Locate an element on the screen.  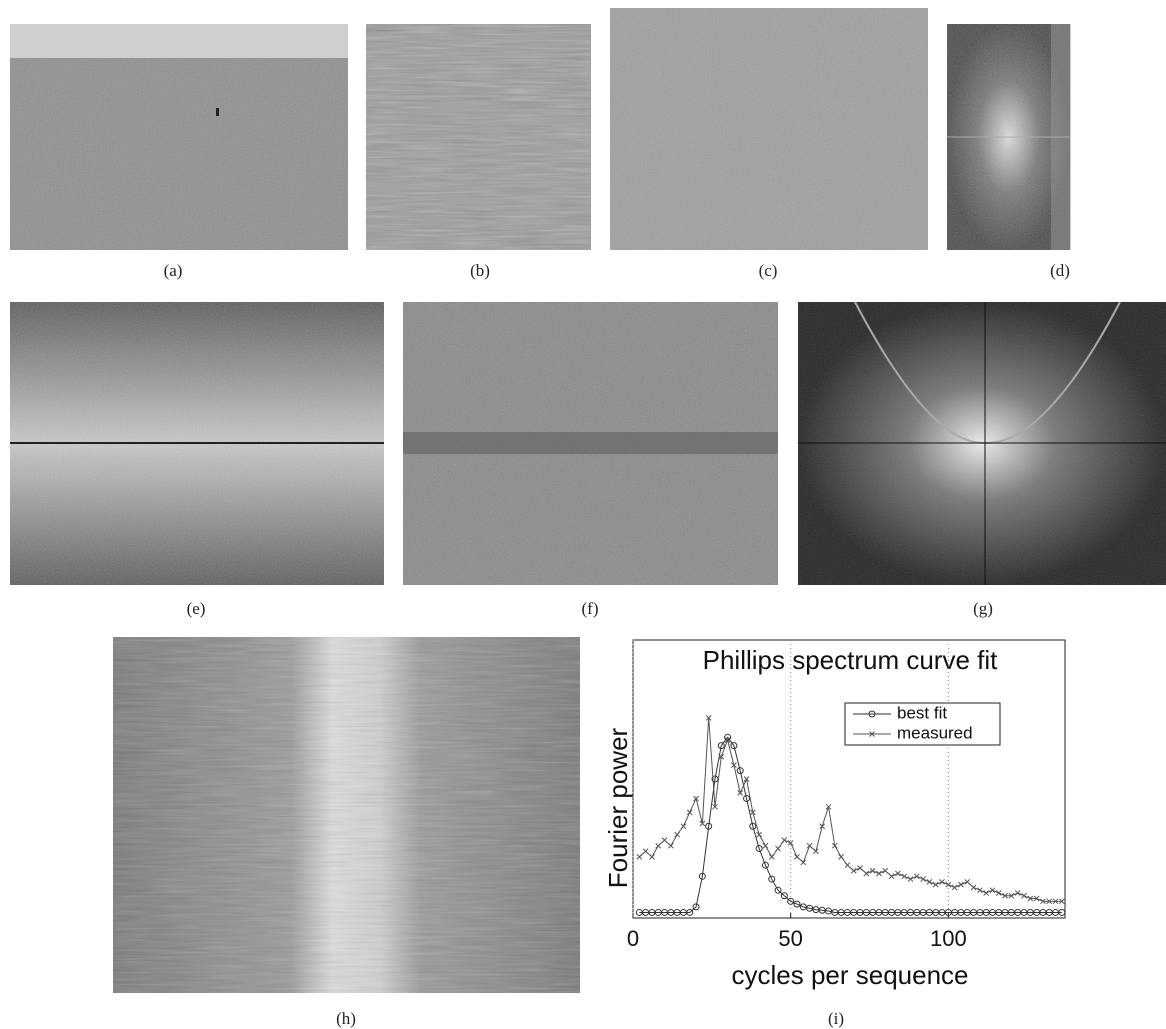
legend-label: best fit is located at coordinates (922, 712).